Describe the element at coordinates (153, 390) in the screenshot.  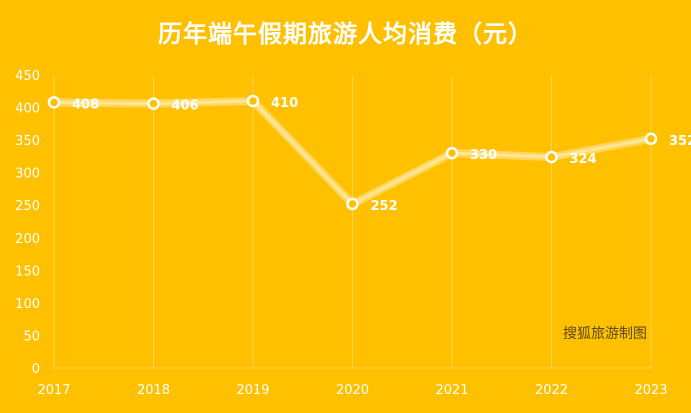
I see `x-tick-label: 2018` at that location.